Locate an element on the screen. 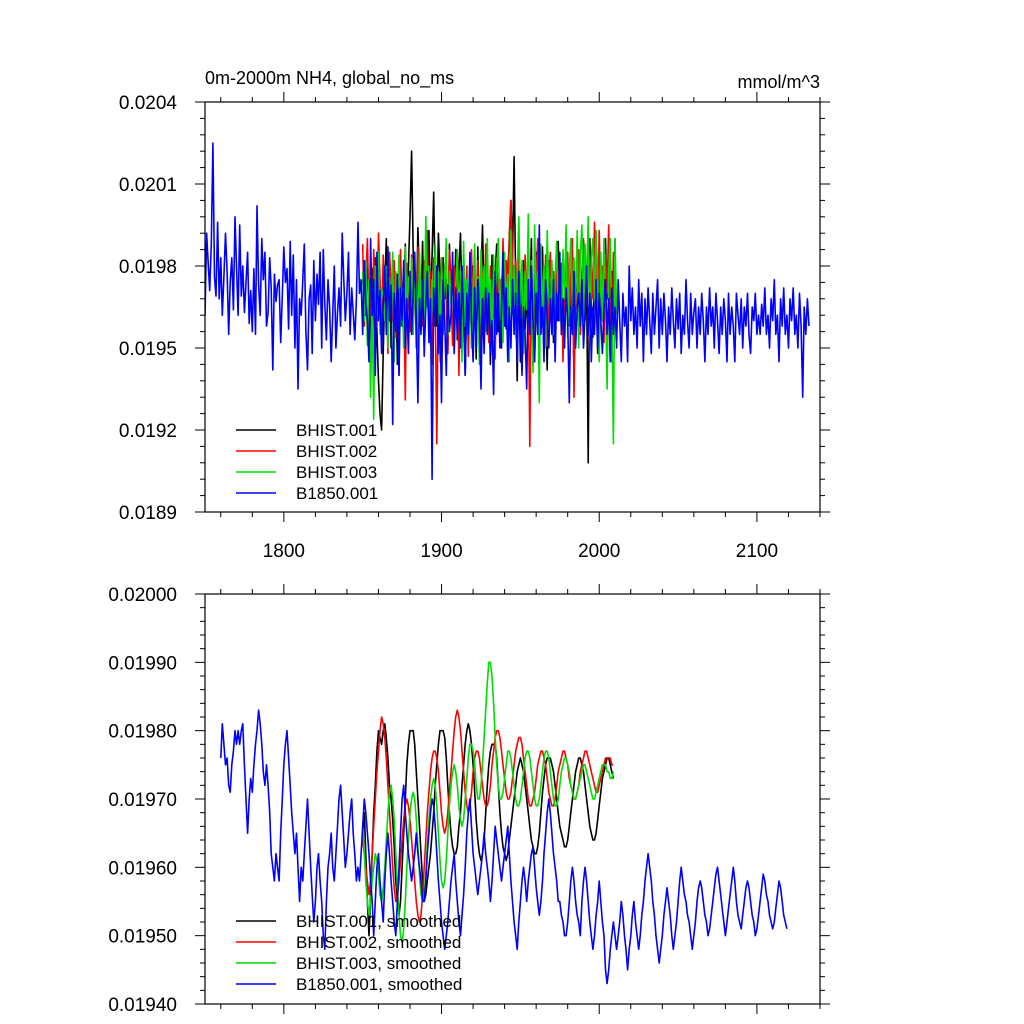  y-tick-label: 0.01960 is located at coordinates (142, 868).